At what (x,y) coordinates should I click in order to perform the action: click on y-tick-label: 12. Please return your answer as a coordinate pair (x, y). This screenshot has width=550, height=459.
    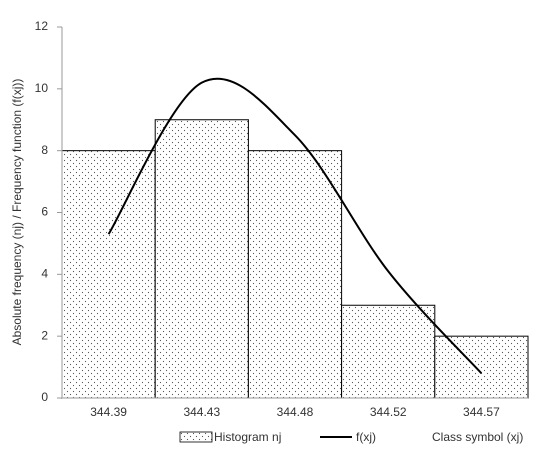
    Looking at the image, I should click on (42, 26).